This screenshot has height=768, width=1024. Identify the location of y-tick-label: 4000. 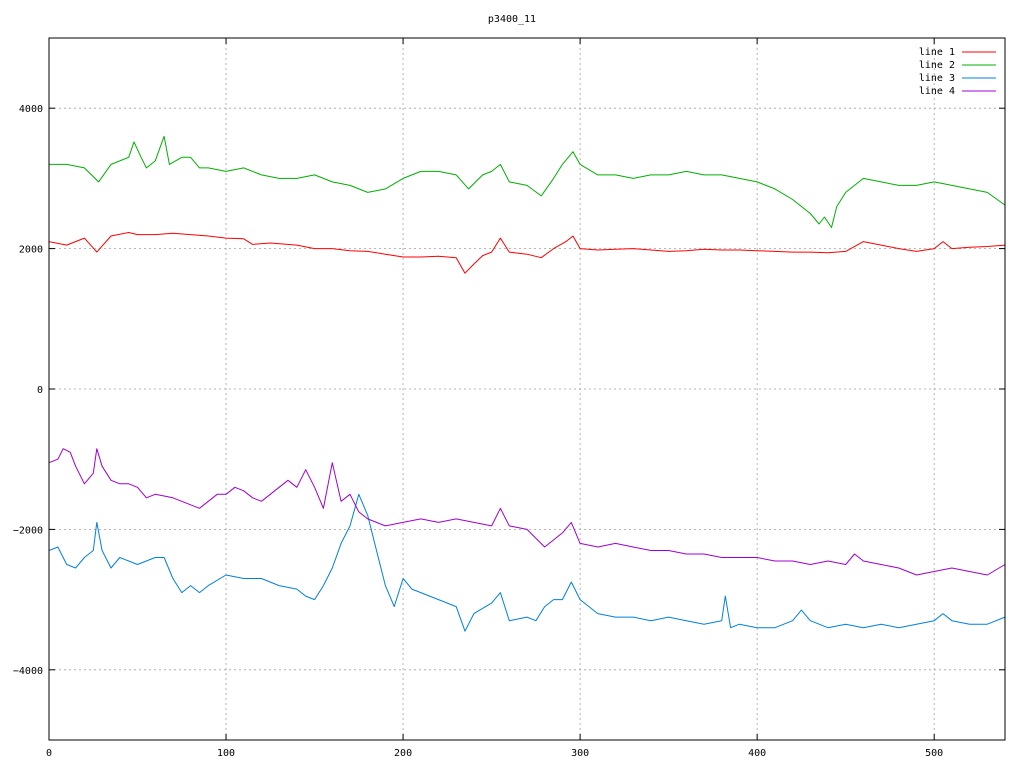
(31, 109).